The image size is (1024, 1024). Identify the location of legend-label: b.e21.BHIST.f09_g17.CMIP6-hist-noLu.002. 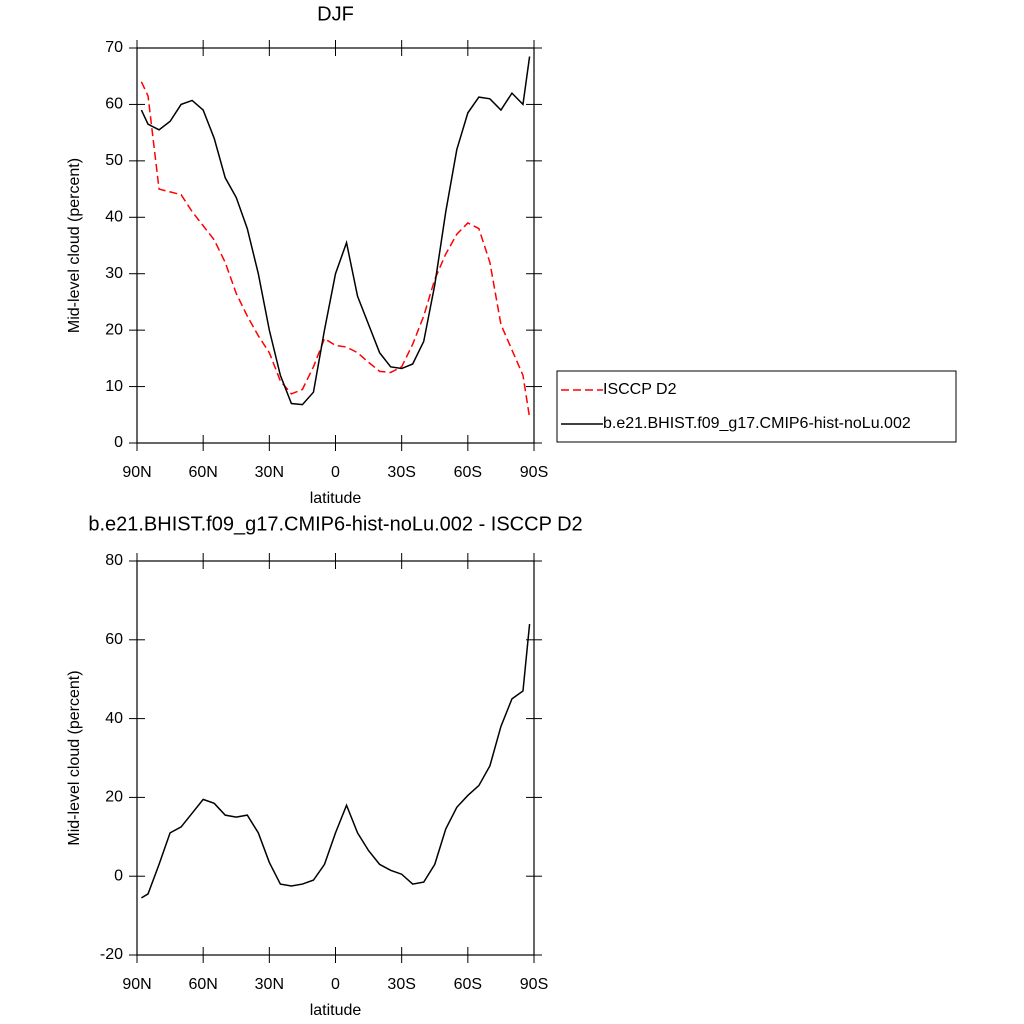
(757, 423).